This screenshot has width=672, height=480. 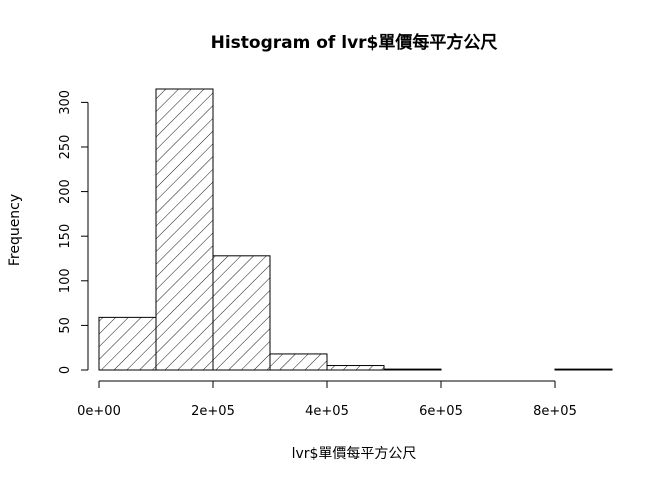 I want to click on y-axis: 0 50 100 150 200 250 300, so click(x=73, y=232).